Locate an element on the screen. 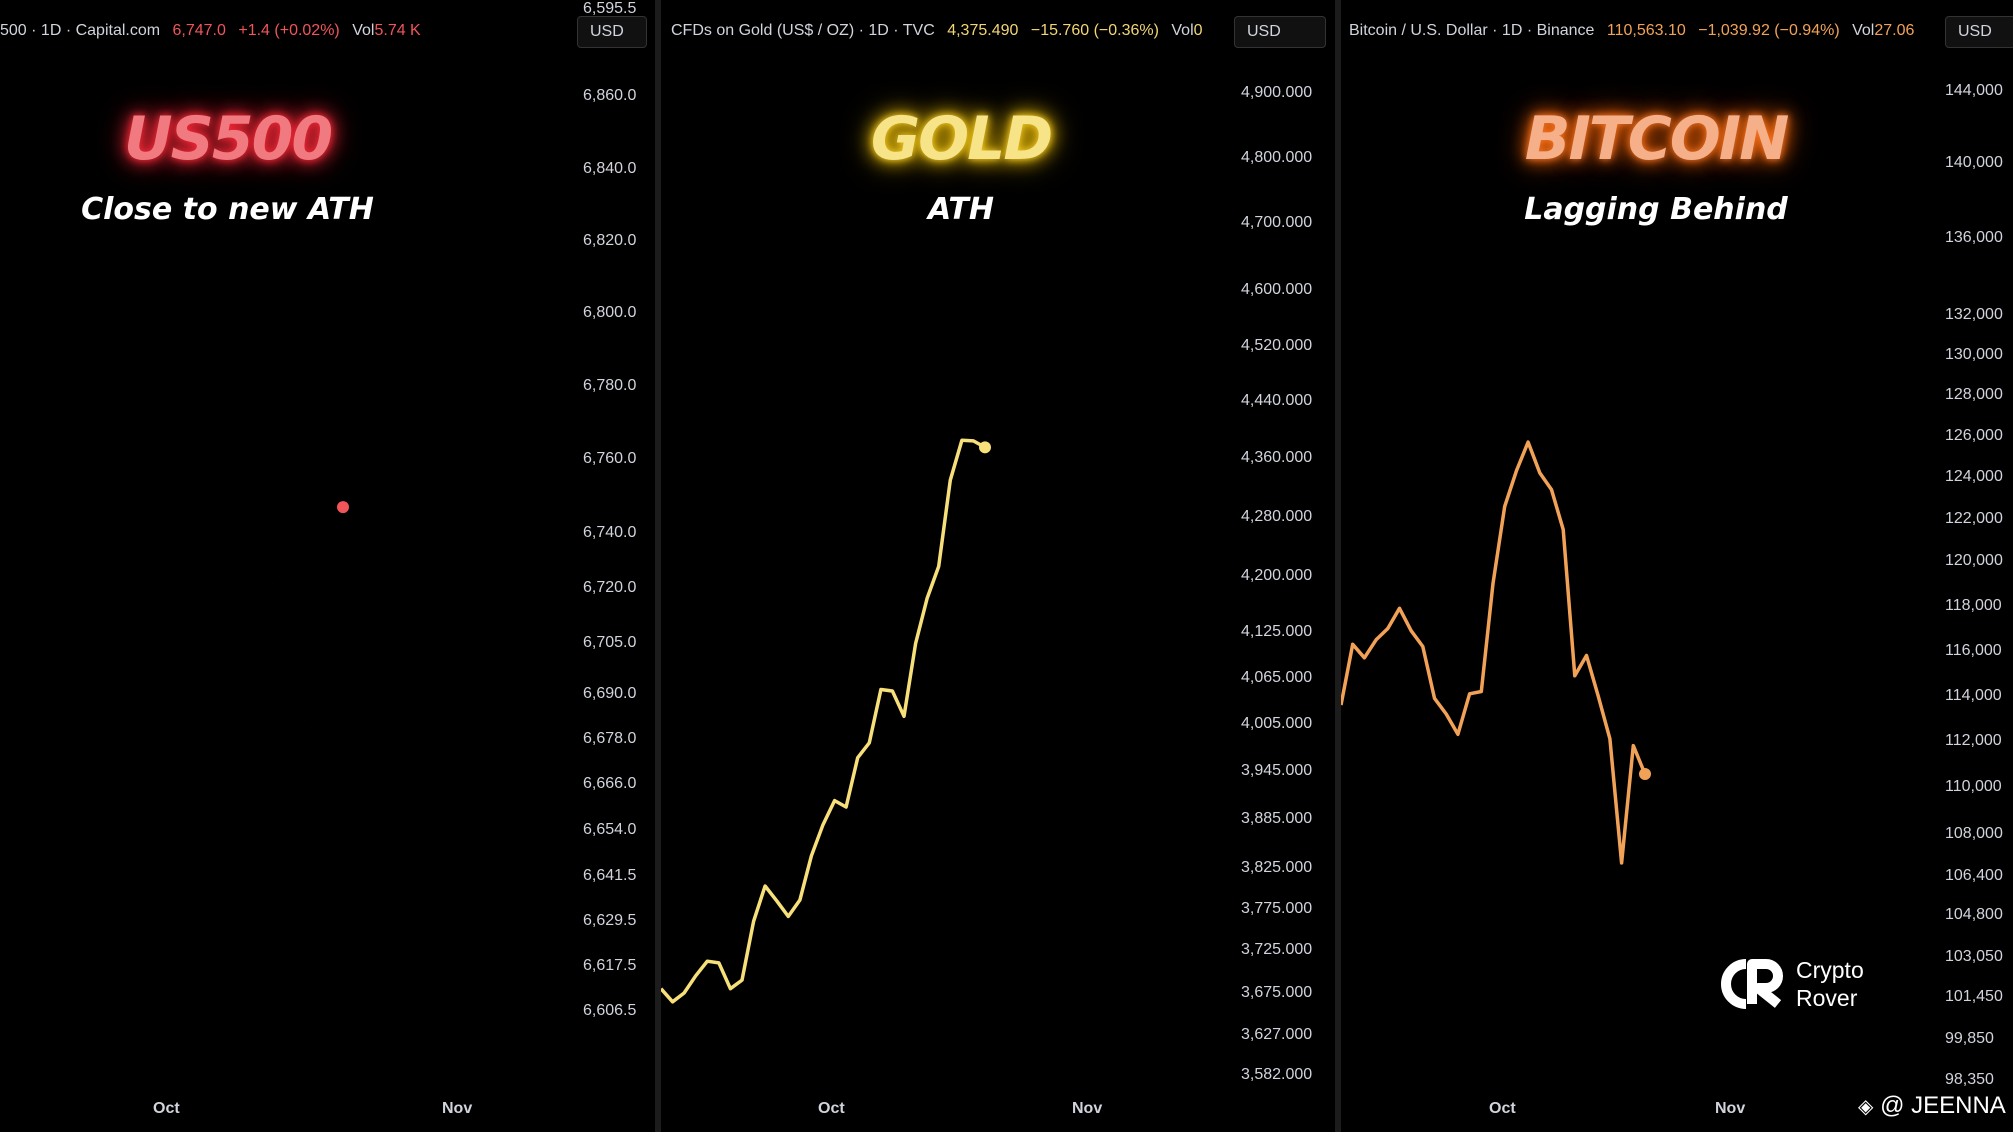 The height and width of the screenshot is (1132, 2013). binance-diamond-icon: ◈ is located at coordinates (1866, 1107).